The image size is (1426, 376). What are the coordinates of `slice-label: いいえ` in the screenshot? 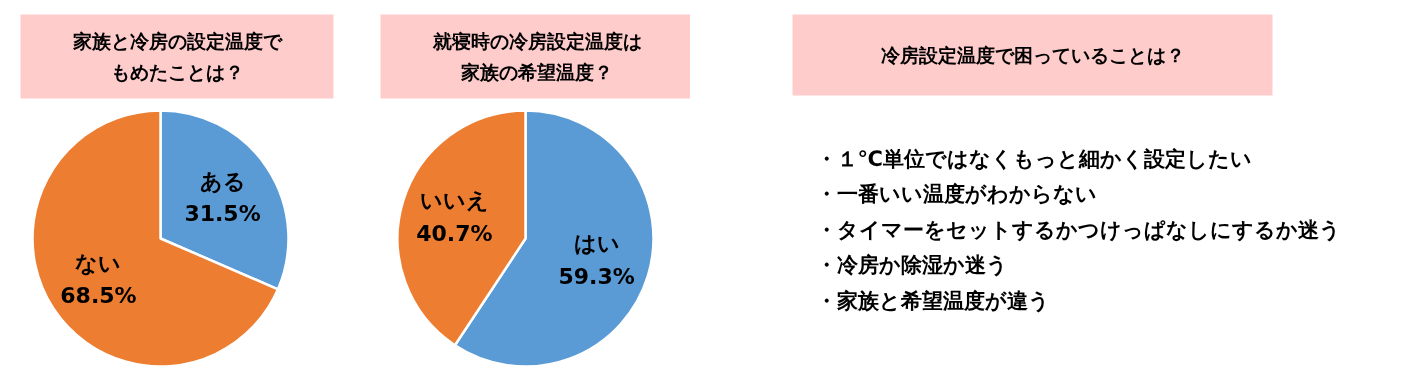 It's located at (454, 201).